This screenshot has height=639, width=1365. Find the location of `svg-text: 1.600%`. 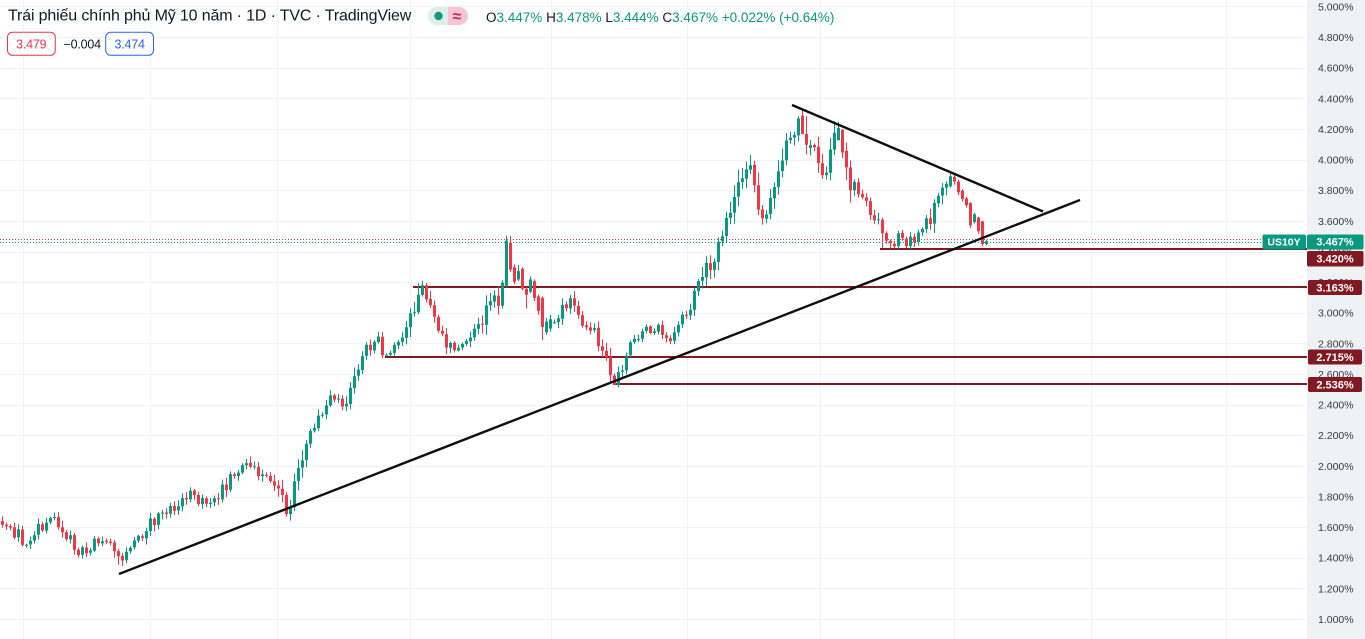

svg-text: 1.600% is located at coordinates (1336, 528).